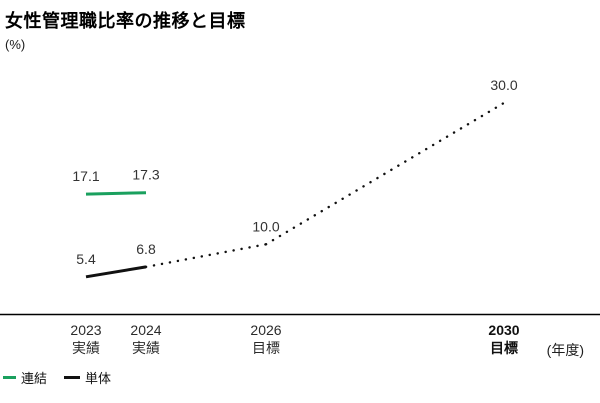  I want to click on value-label-17.3: 17.3, so click(145, 175).